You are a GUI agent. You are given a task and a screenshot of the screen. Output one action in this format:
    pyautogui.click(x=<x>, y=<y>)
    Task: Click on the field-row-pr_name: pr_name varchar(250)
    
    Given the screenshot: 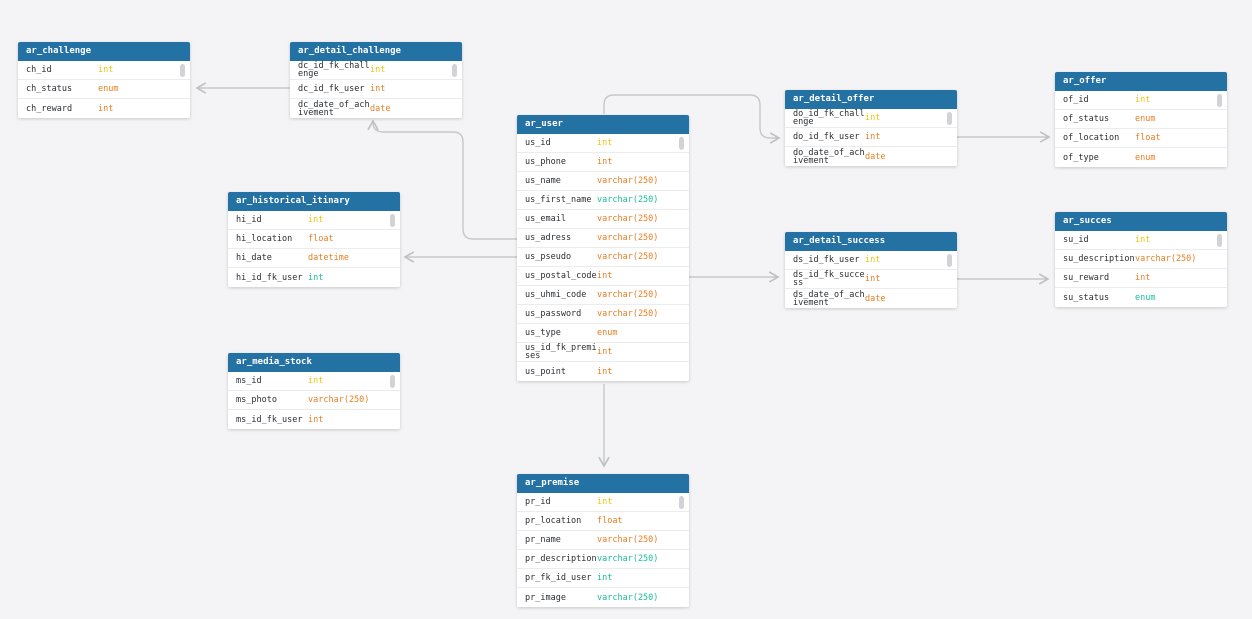 What is the action you would take?
    pyautogui.click(x=603, y=540)
    